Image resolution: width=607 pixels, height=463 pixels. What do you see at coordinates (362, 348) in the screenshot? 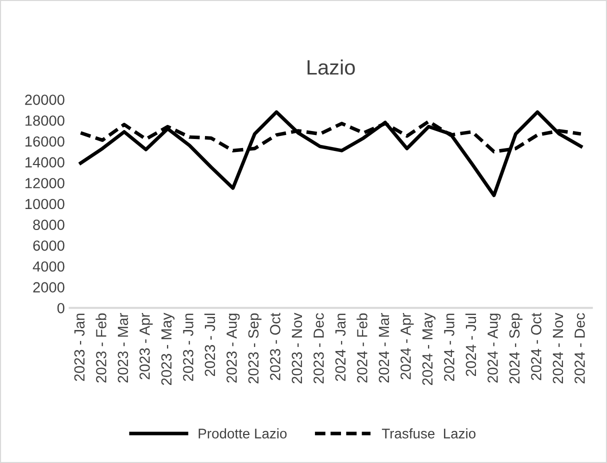
I see `x-tick-label: 2024 - Feb` at bounding box center [362, 348].